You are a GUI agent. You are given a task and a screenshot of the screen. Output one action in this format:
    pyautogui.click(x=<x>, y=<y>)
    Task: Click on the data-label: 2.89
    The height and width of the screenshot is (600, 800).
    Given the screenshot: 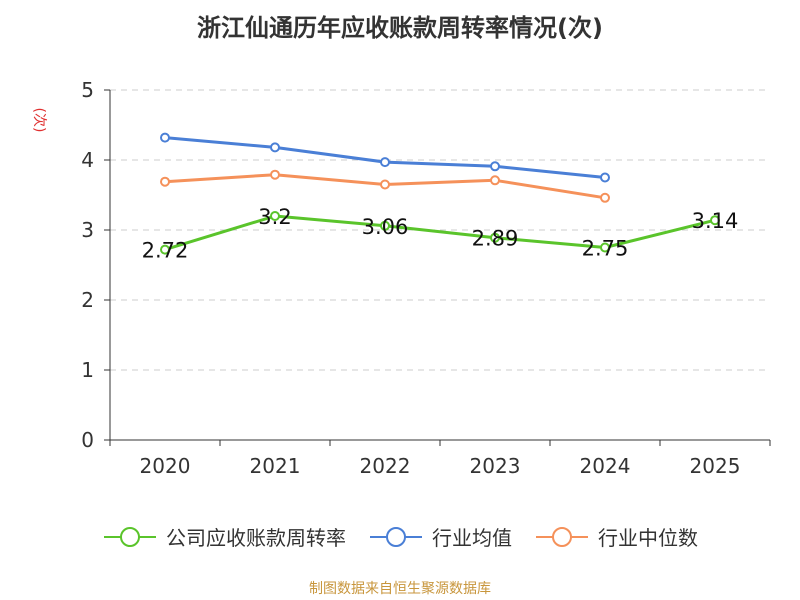 What is the action you would take?
    pyautogui.click(x=495, y=239)
    